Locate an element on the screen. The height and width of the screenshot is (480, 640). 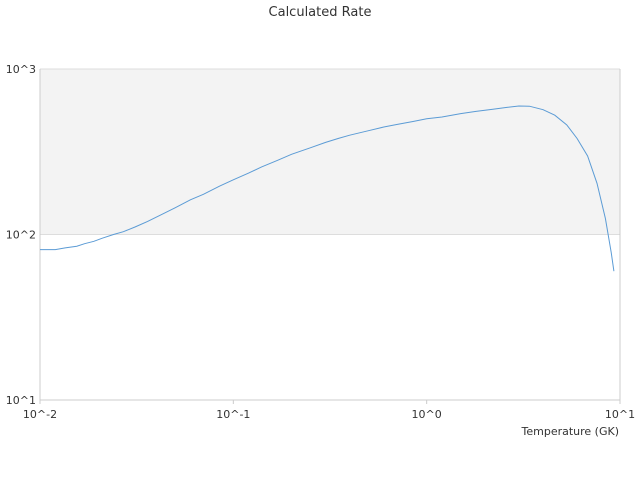
y-axis-ticks: 10^1 10^2 10^3 is located at coordinates (21, 235).